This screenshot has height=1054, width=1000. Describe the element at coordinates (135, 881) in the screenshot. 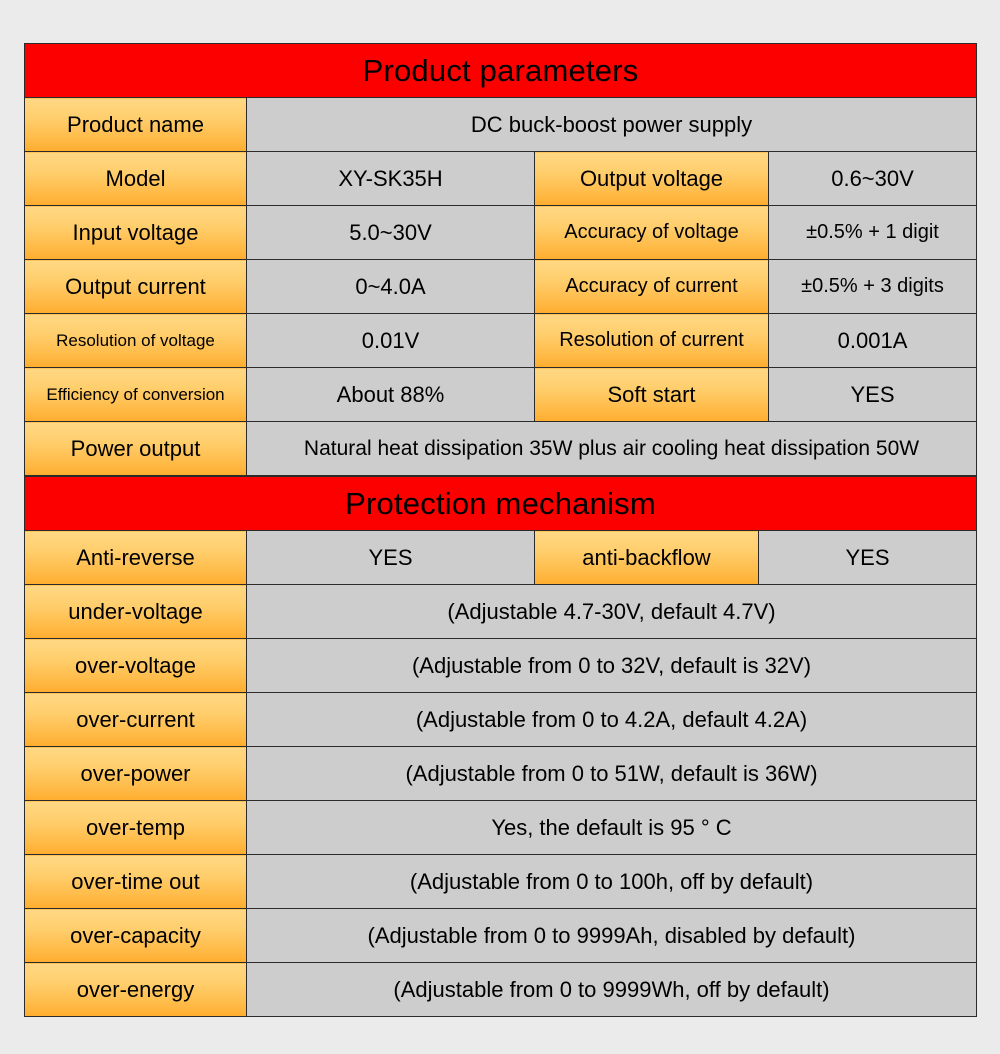

I see `row-label-over-time-out: over-time out` at that location.